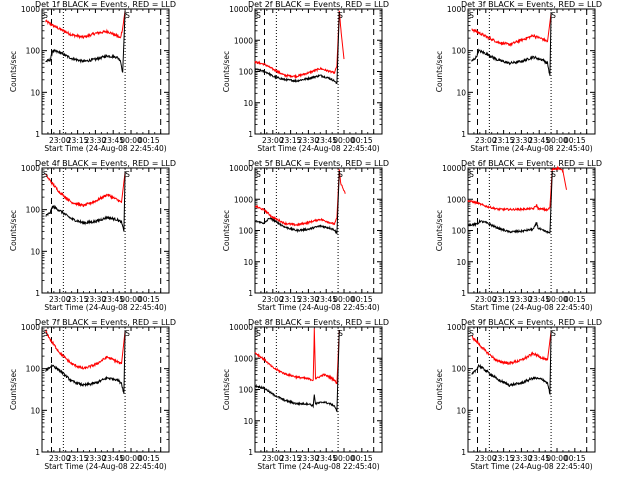  I want to click on chart-title: Det 7f BLACK = Events, RED = LLD, so click(105, 322).